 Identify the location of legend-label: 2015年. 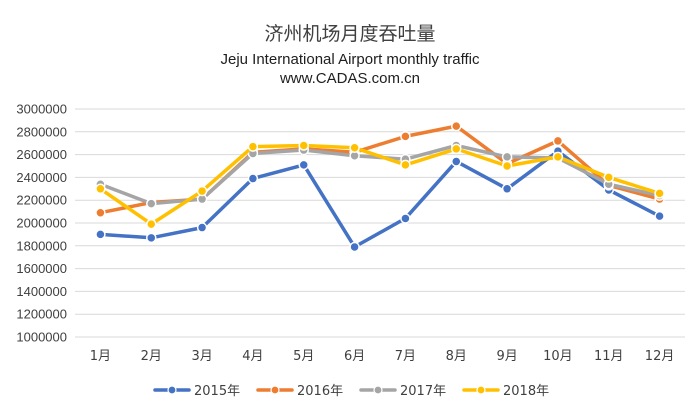
(217, 391).